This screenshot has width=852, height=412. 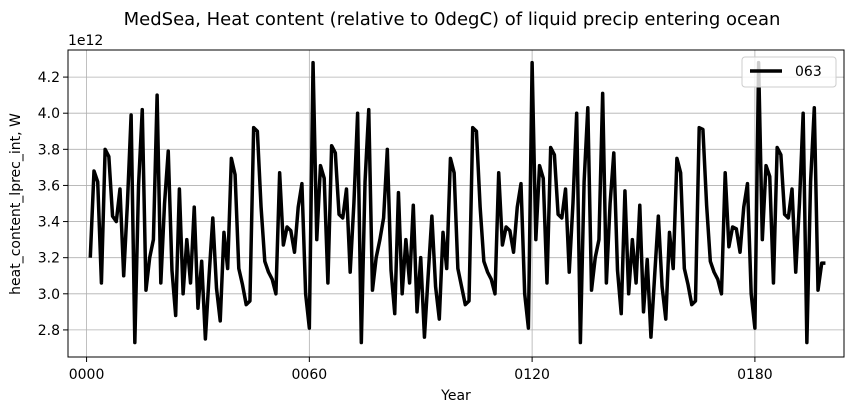 I want to click on y-axis: 2.8 3.0 3.2 3.4 3.6 3.8 4.0 4.2, so click(x=53, y=204).